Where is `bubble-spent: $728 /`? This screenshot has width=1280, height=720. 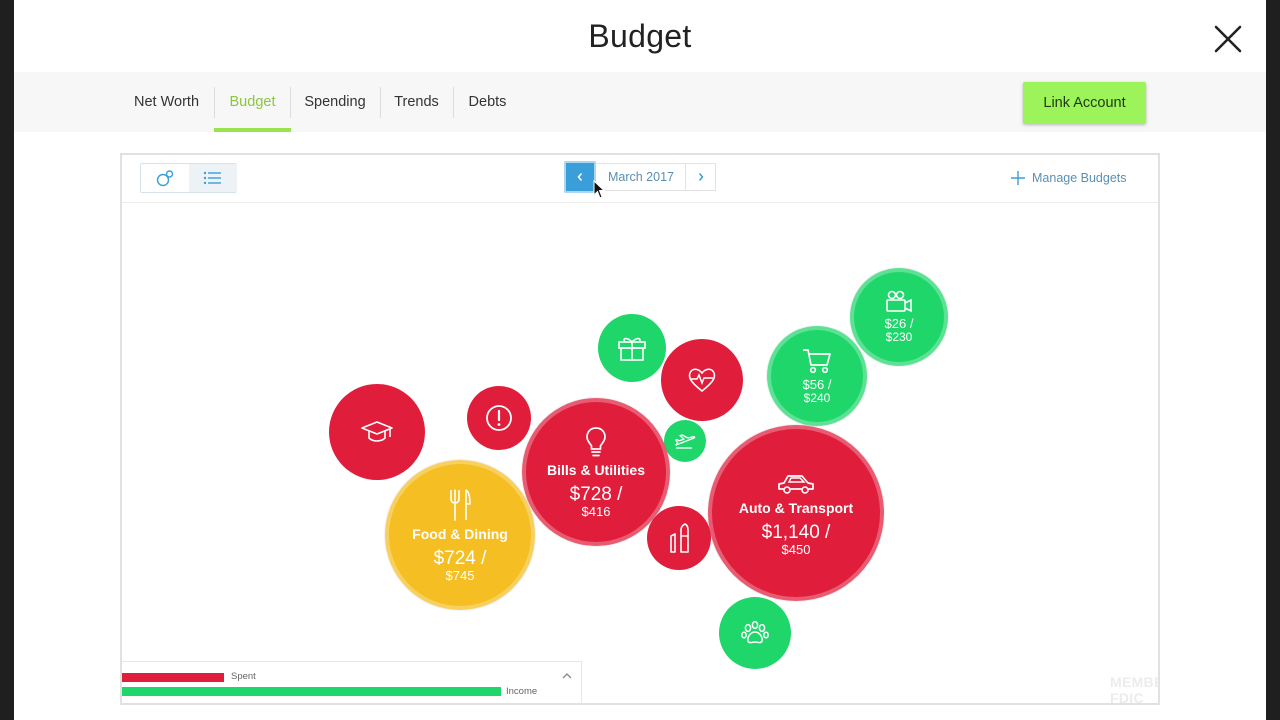 bubble-spent: $728 / is located at coordinates (596, 494).